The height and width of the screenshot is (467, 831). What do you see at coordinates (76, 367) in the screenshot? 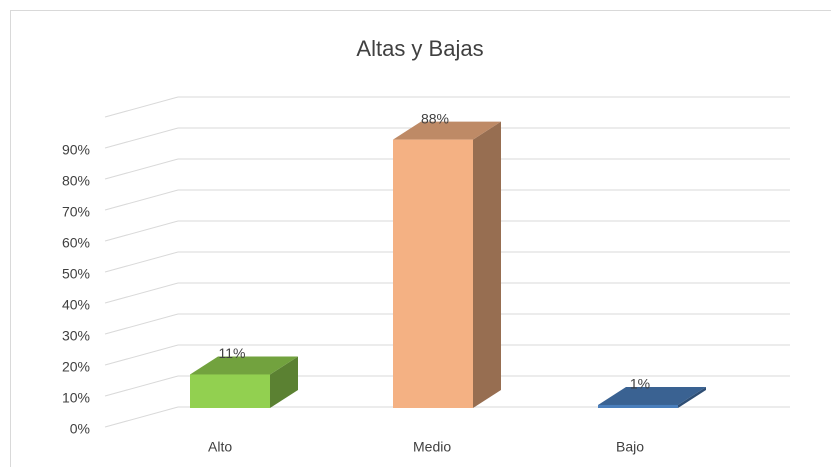
I see `y-tick-label: 20%` at bounding box center [76, 367].